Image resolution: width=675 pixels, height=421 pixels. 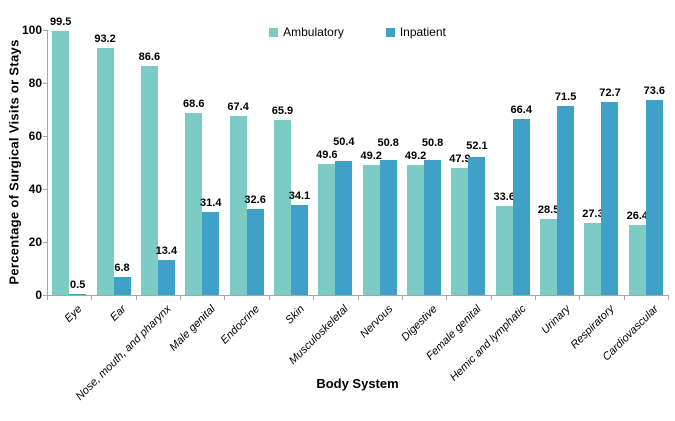 What do you see at coordinates (238, 198) in the screenshot?
I see `bar-ambulatory: 67.4` at bounding box center [238, 198].